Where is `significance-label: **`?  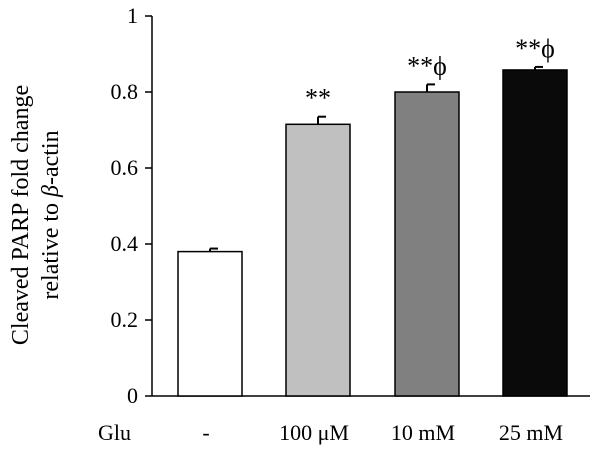
significance-label: ** is located at coordinates (318, 98).